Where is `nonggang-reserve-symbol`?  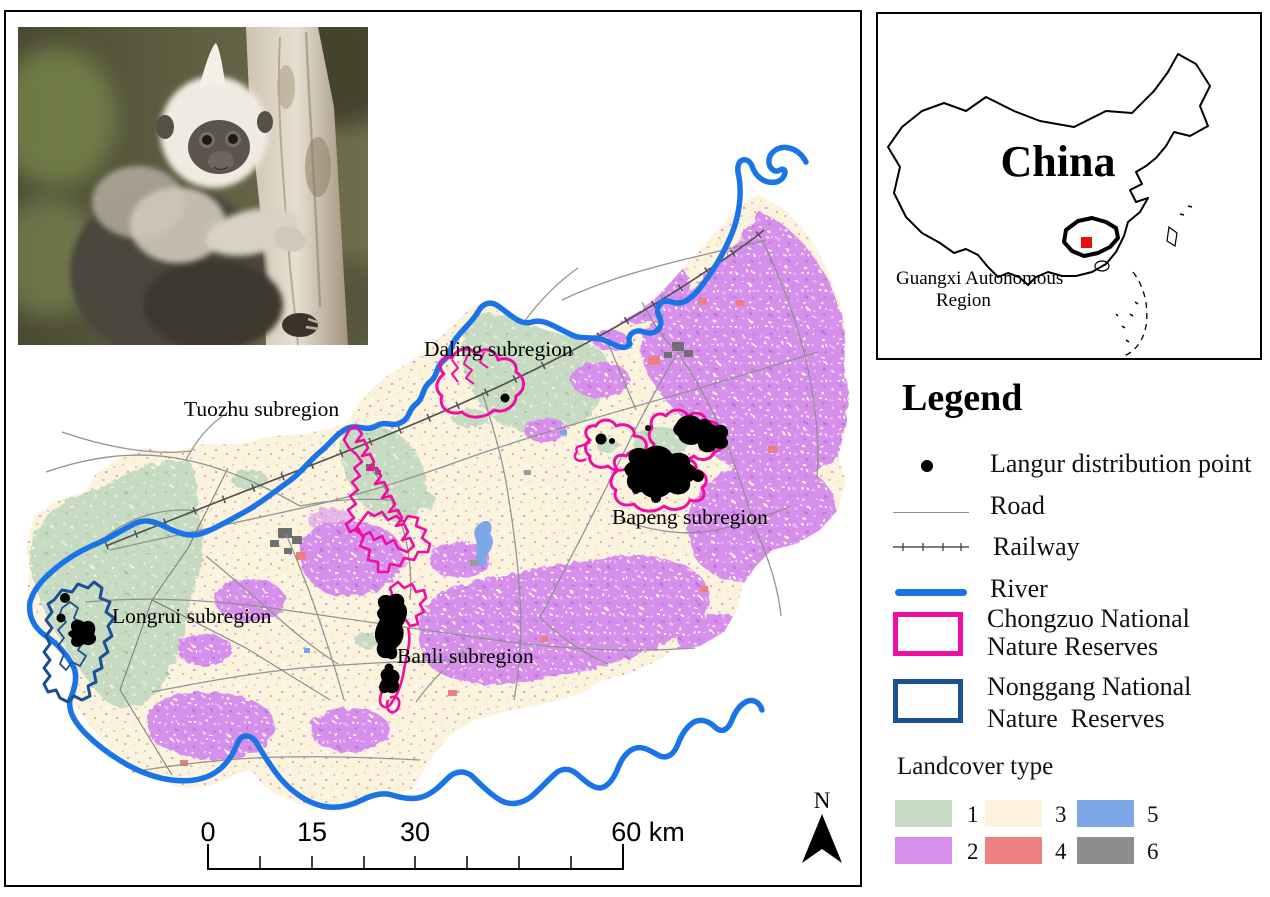 nonggang-reserve-symbol is located at coordinates (928, 701).